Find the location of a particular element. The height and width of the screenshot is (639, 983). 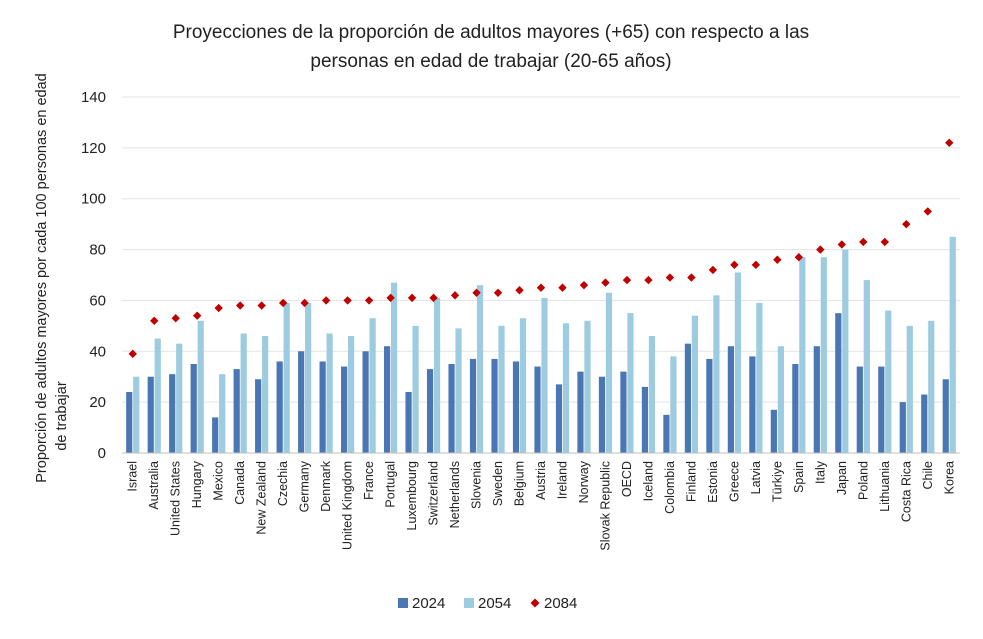

x-tick-label: Czechia is located at coordinates (283, 483).